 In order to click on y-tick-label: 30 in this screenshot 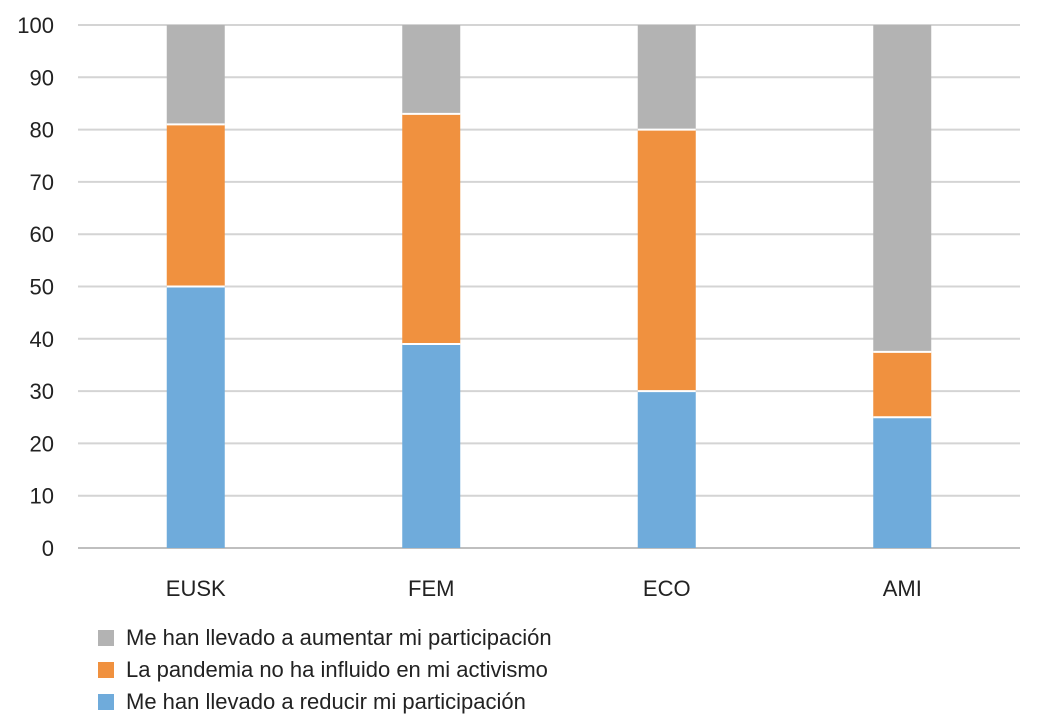, I will do `click(42, 391)`.